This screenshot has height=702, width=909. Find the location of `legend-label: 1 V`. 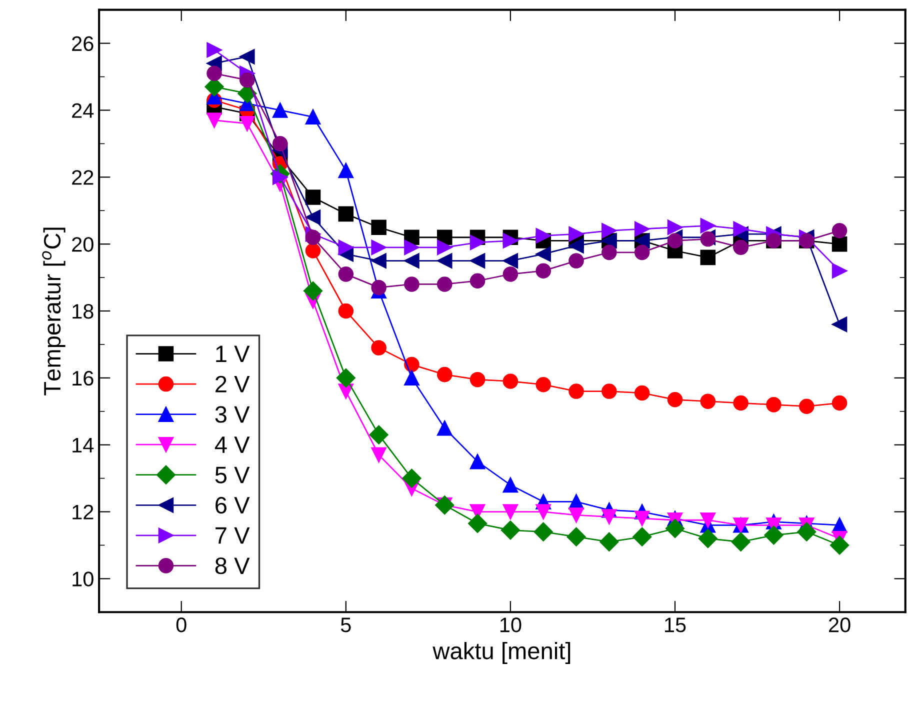

legend-label: 1 V is located at coordinates (233, 354).